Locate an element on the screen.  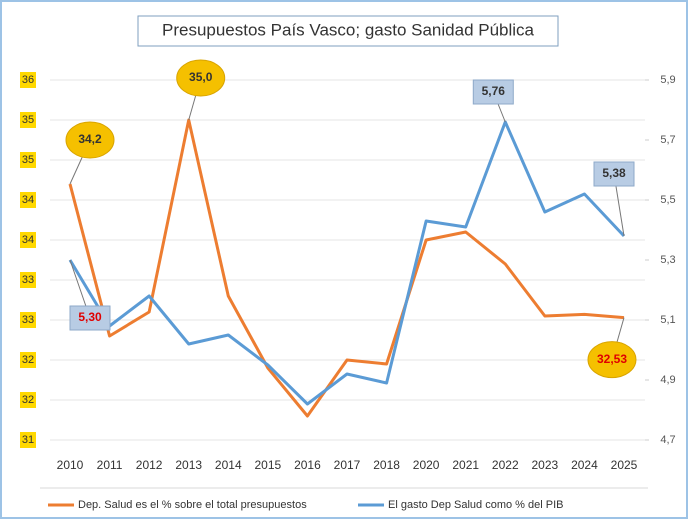
x-tick-label: 2011 is located at coordinates (110, 465).